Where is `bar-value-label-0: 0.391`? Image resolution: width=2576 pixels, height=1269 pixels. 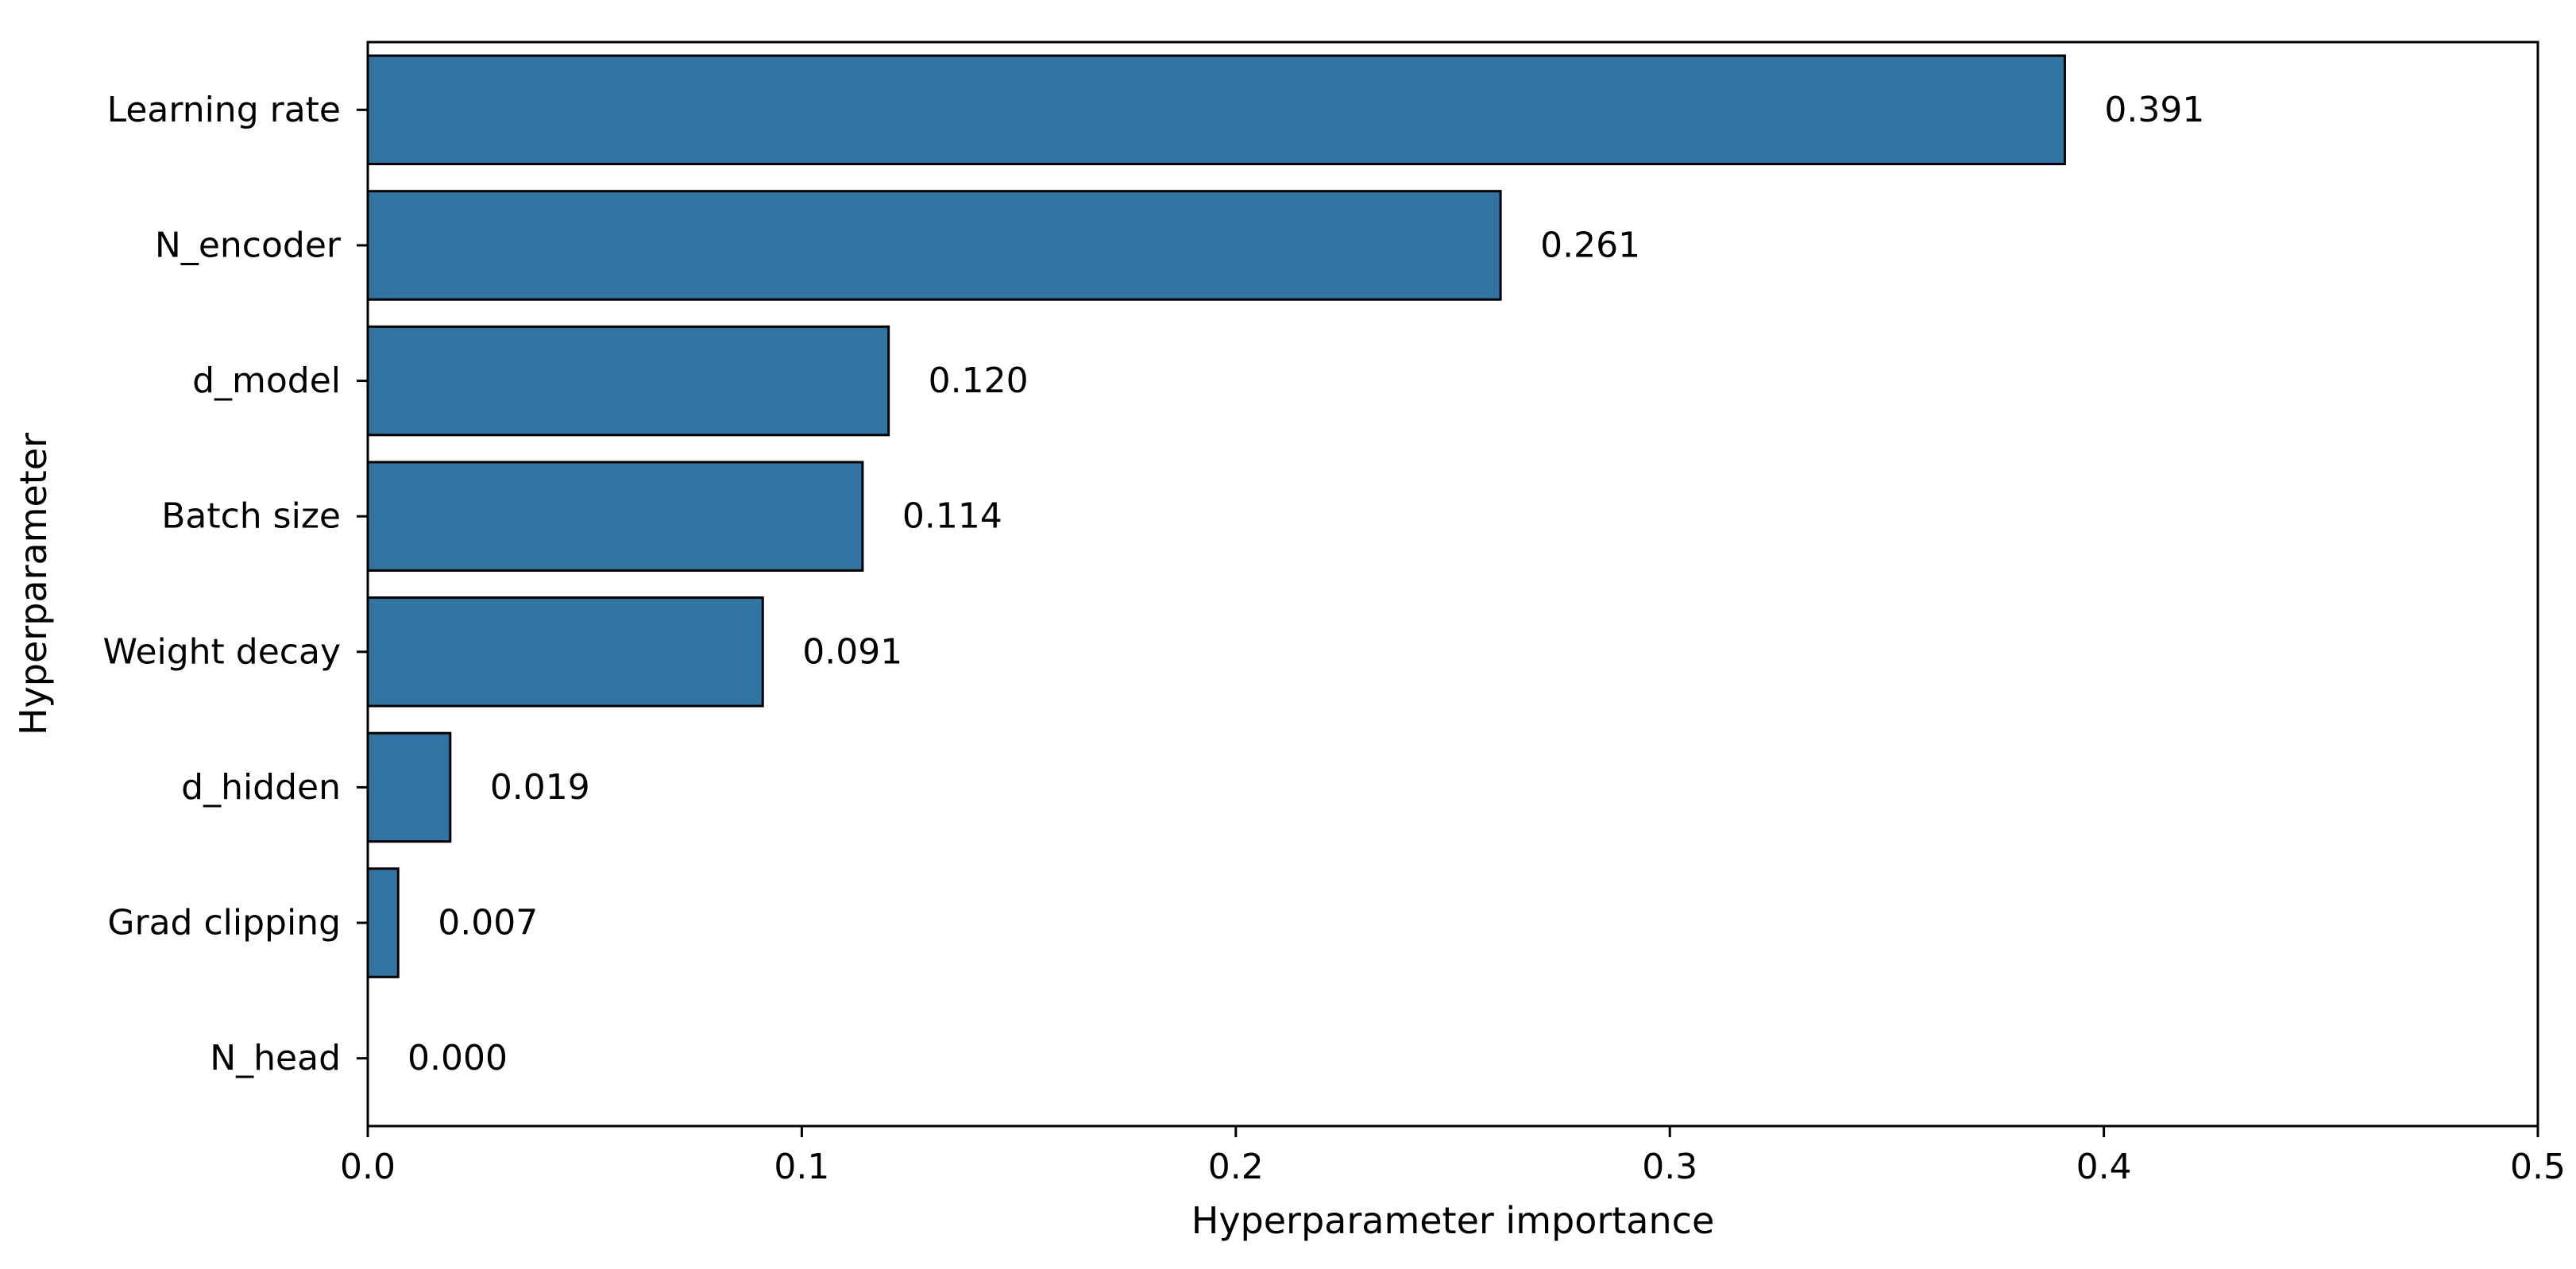 bar-value-label-0: 0.391 is located at coordinates (2154, 110).